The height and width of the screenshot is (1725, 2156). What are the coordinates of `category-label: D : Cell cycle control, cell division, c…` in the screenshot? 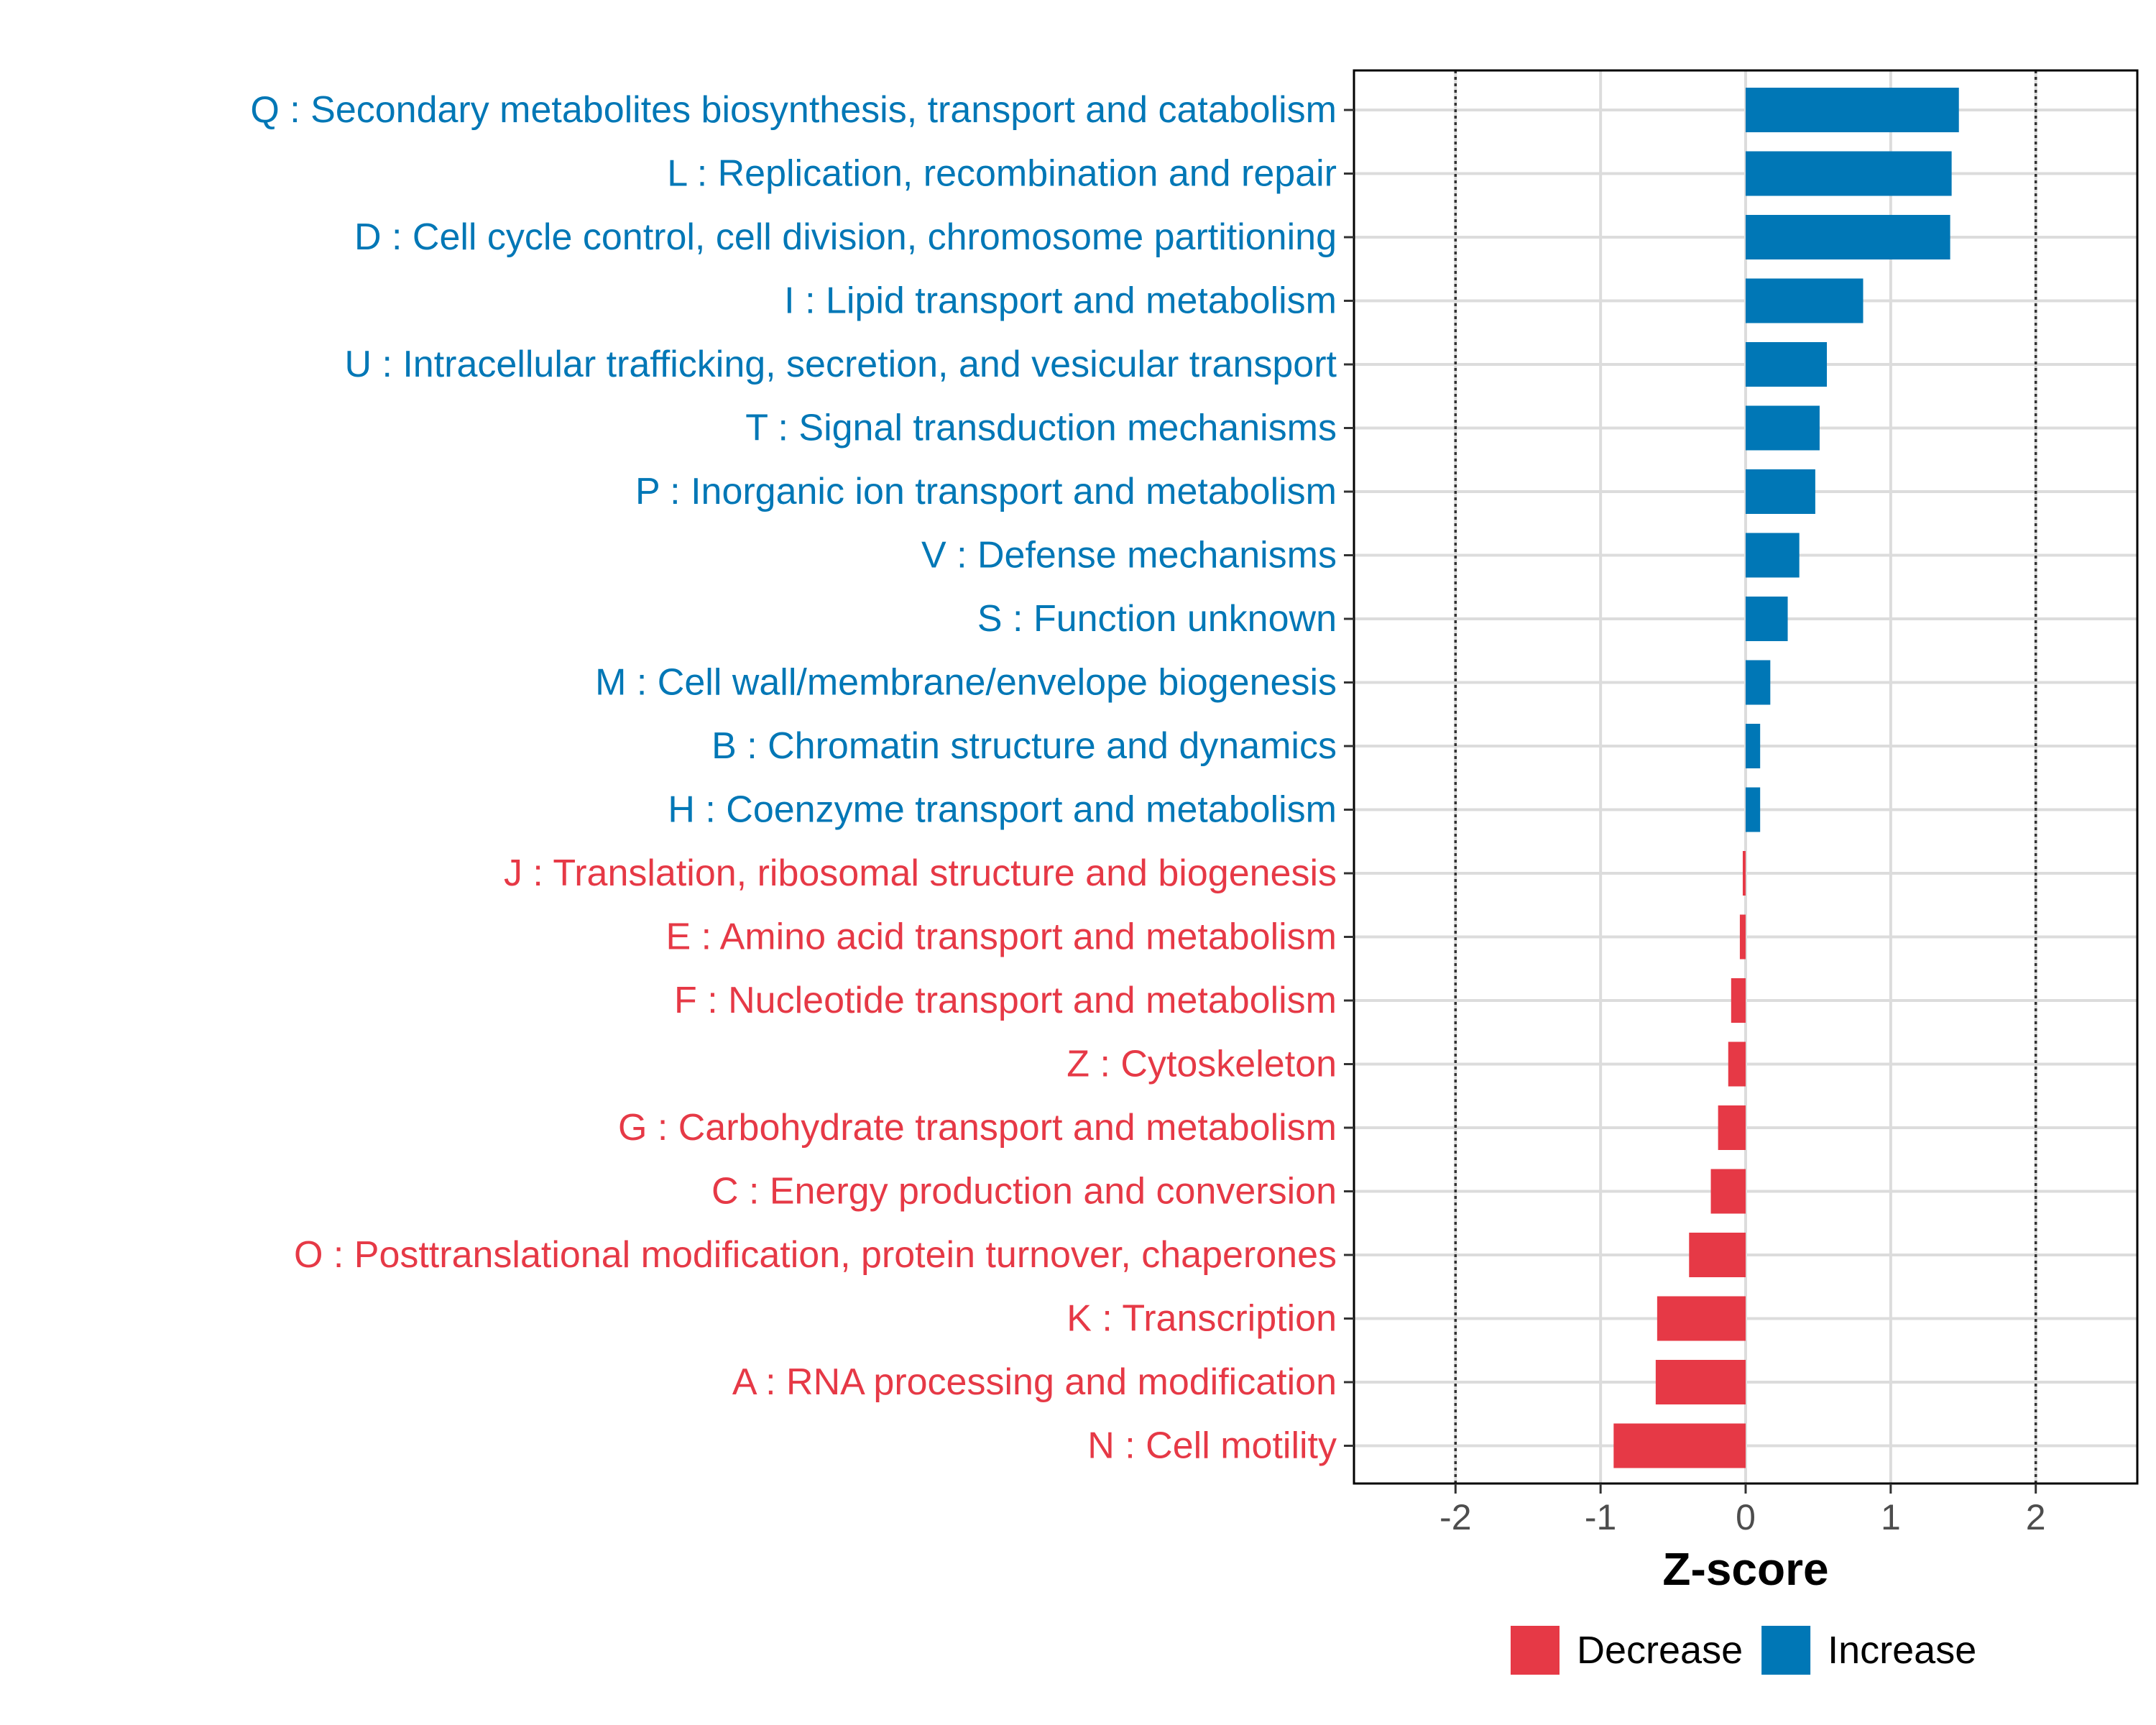 It's located at (845, 237).